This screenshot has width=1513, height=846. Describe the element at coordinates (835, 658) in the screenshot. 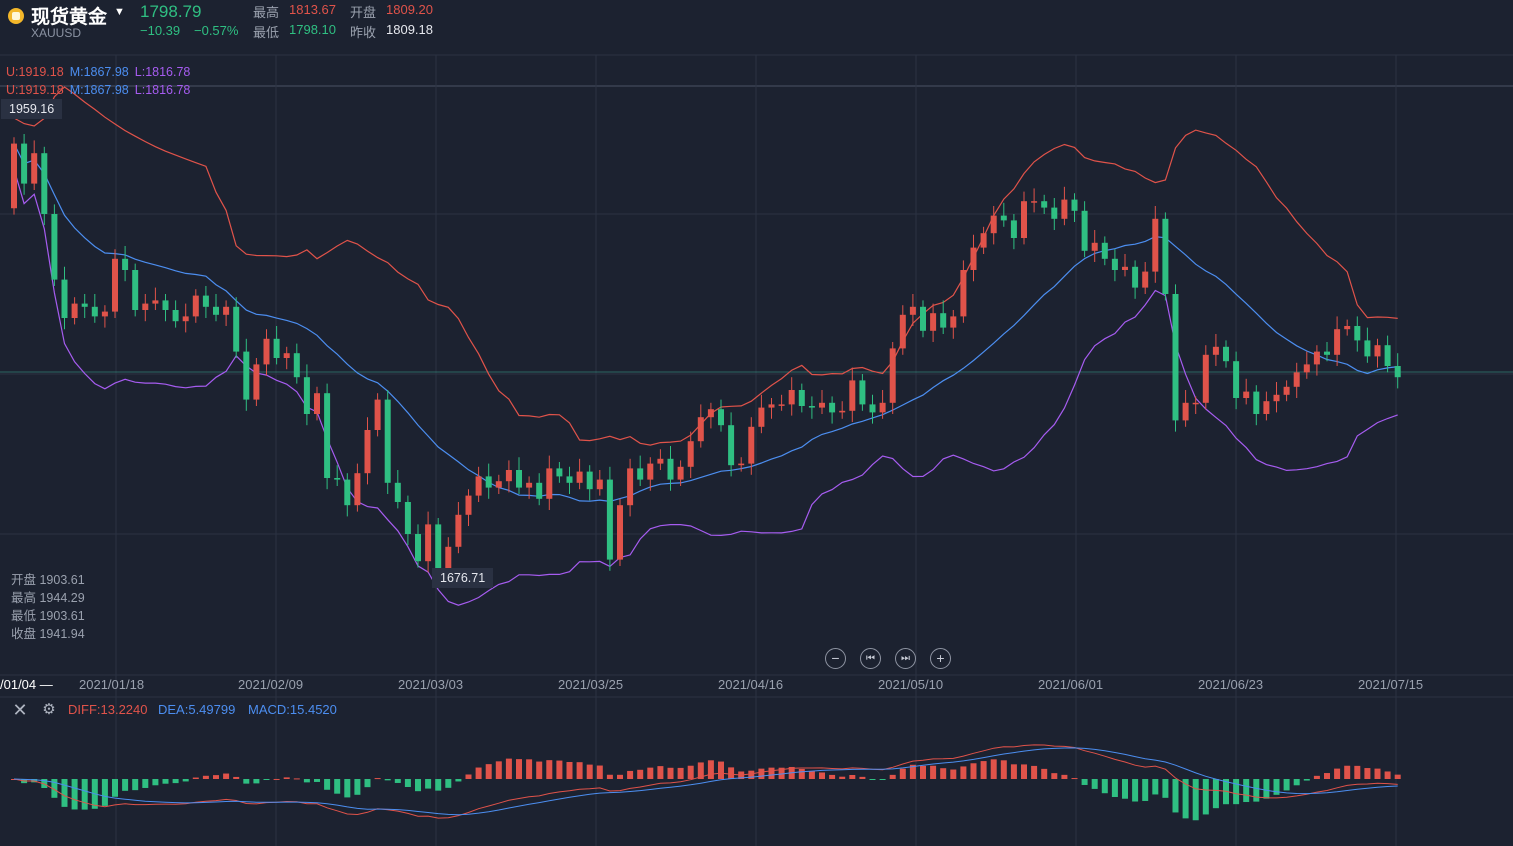

I see `zoom-out-button: −` at that location.